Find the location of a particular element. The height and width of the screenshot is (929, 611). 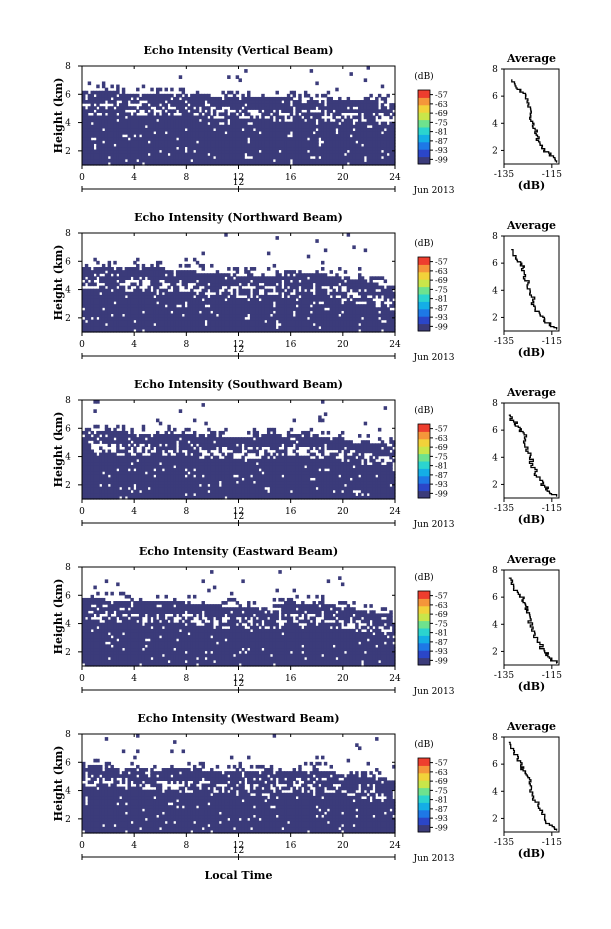

x-tick-label: 4 is located at coordinates (134, 345).